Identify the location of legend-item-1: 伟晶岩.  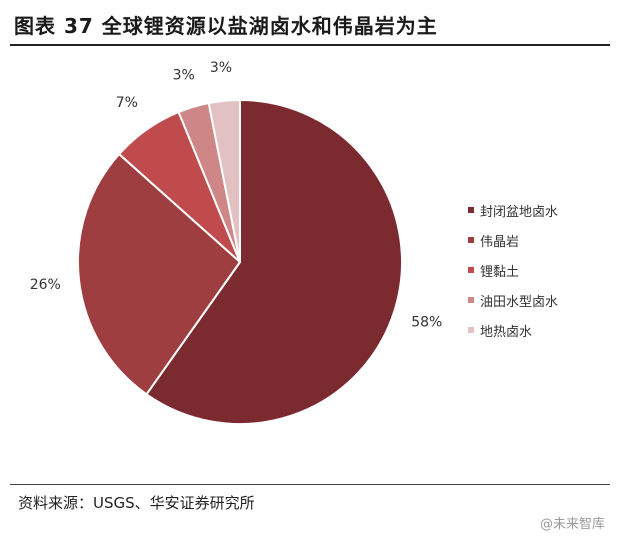
(513, 240).